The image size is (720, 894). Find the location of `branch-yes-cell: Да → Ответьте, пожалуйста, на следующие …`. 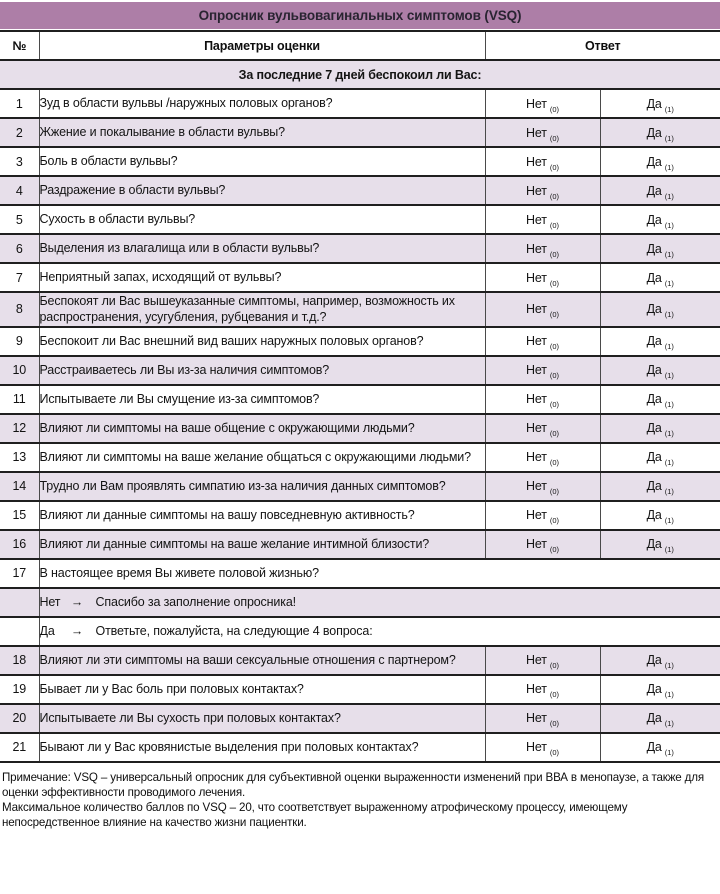

branch-yes-cell: Да → Ответьте, пожалуйста, на следующие … is located at coordinates (379, 631).